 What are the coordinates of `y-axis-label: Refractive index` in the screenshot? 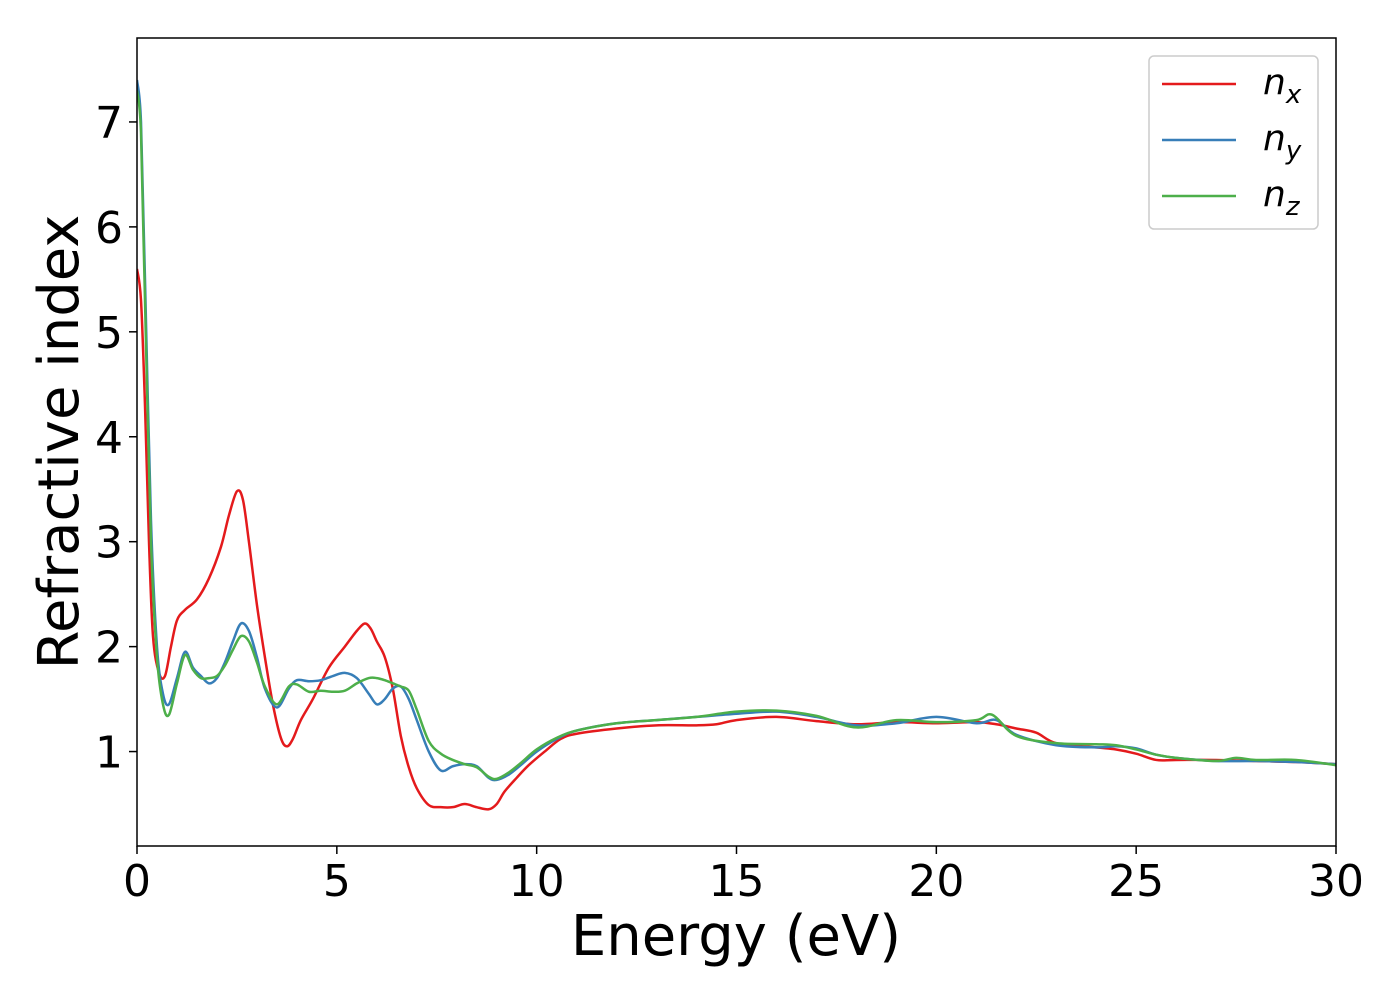 It's located at (59, 442).